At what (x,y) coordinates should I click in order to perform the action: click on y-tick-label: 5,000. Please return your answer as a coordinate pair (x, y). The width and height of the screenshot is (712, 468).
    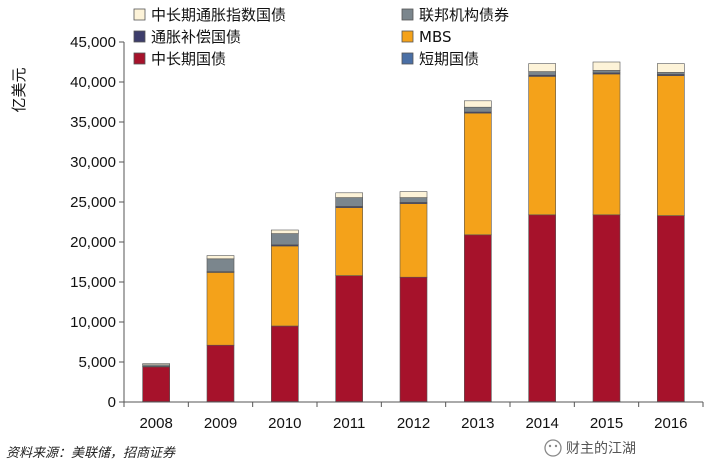
    Looking at the image, I should click on (97, 362).